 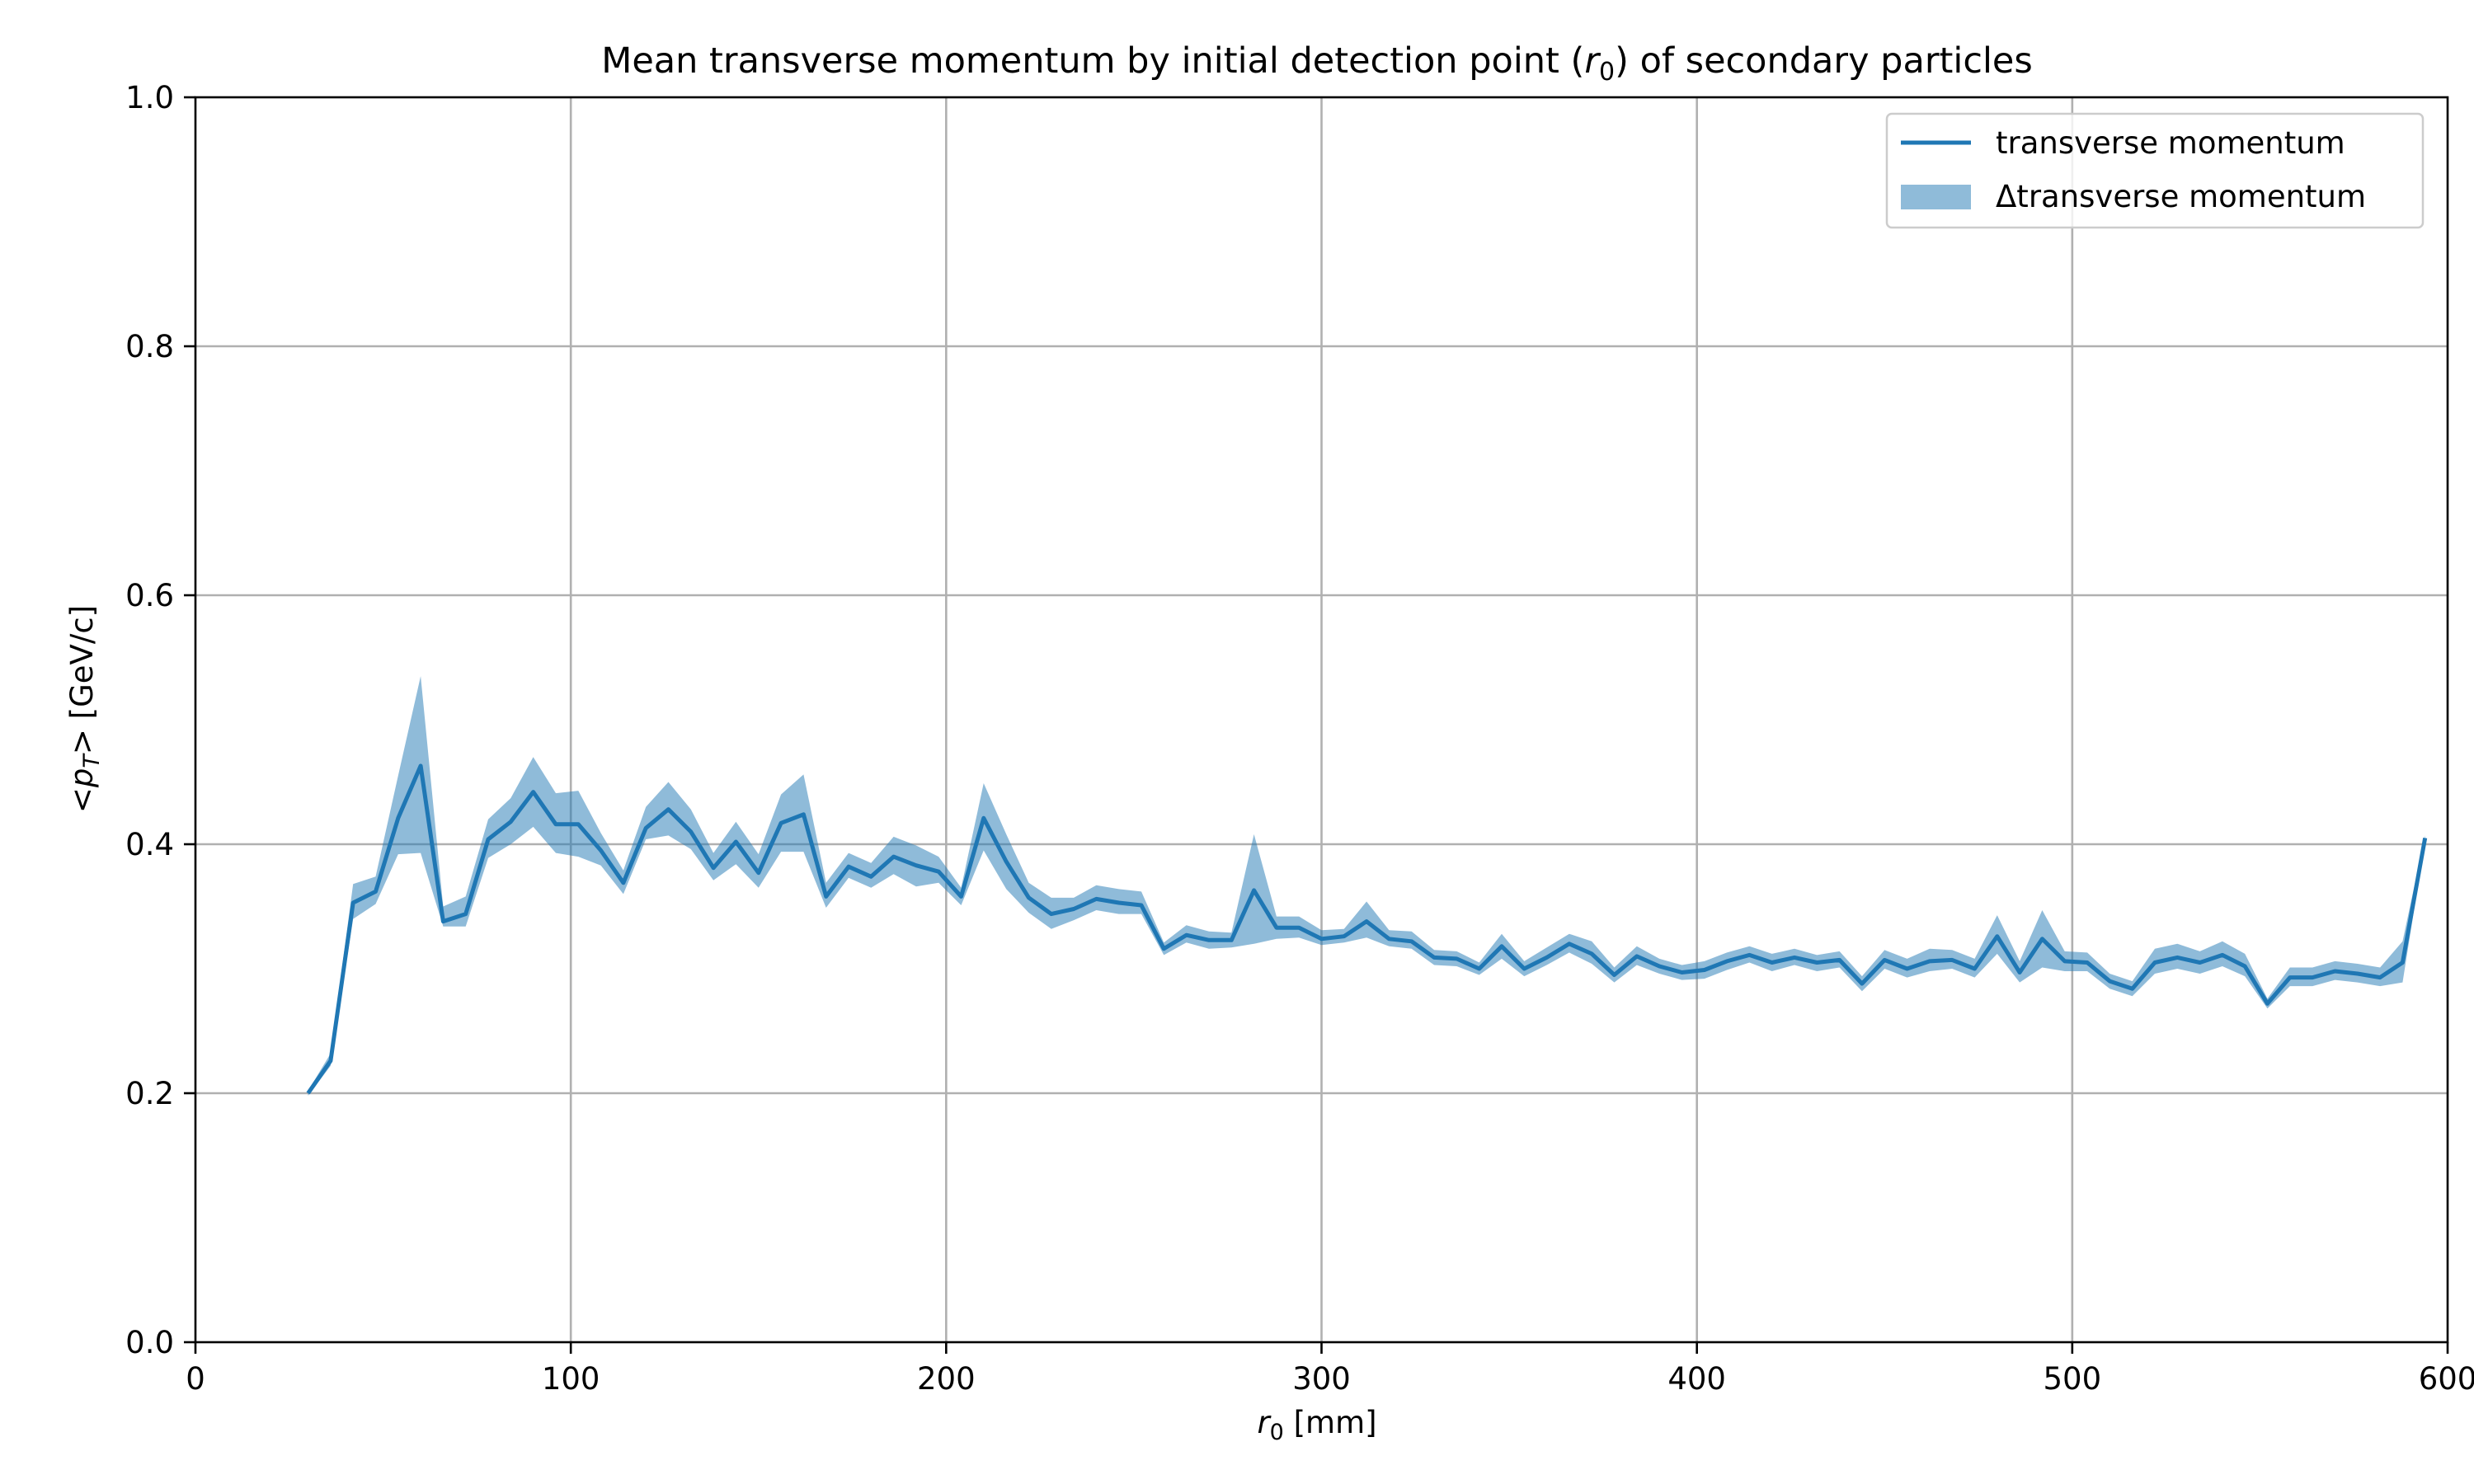 I want to click on y-tick-label-3: 0.6, so click(x=149, y=595).